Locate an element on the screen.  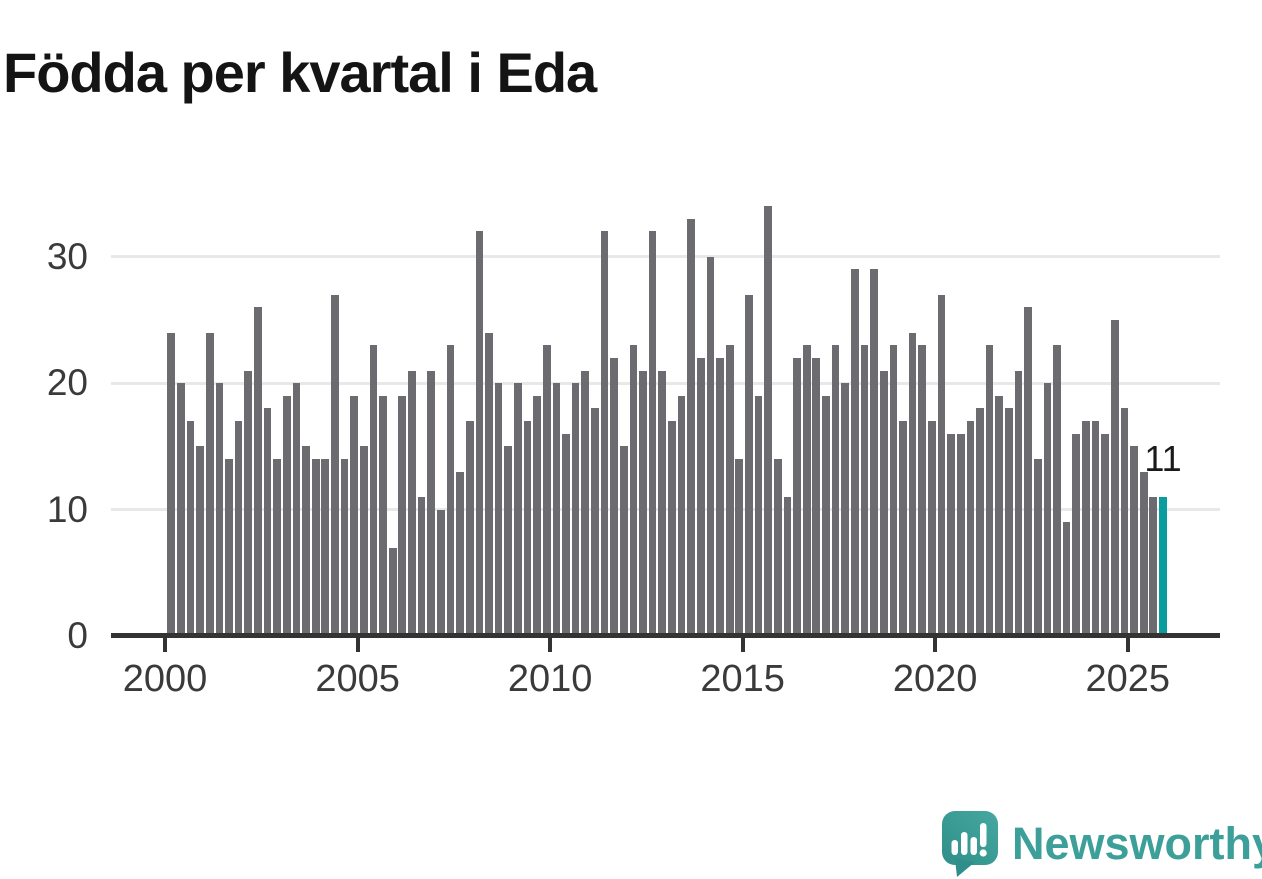
y-tick-label: 20 is located at coordinates (67, 383).